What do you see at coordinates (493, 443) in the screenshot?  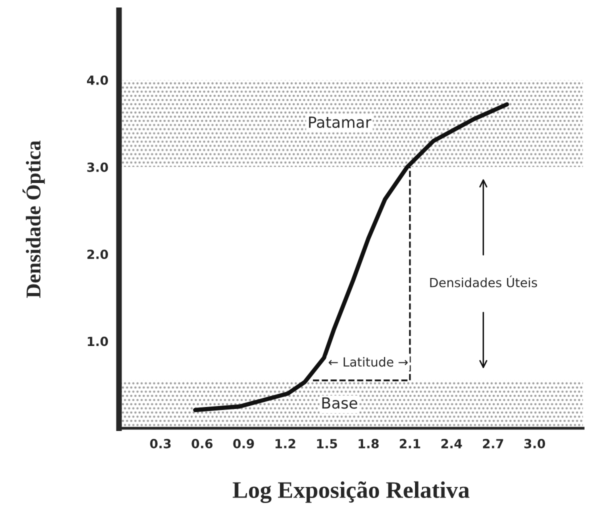 I see `x-tick-label: 2.7` at bounding box center [493, 443].